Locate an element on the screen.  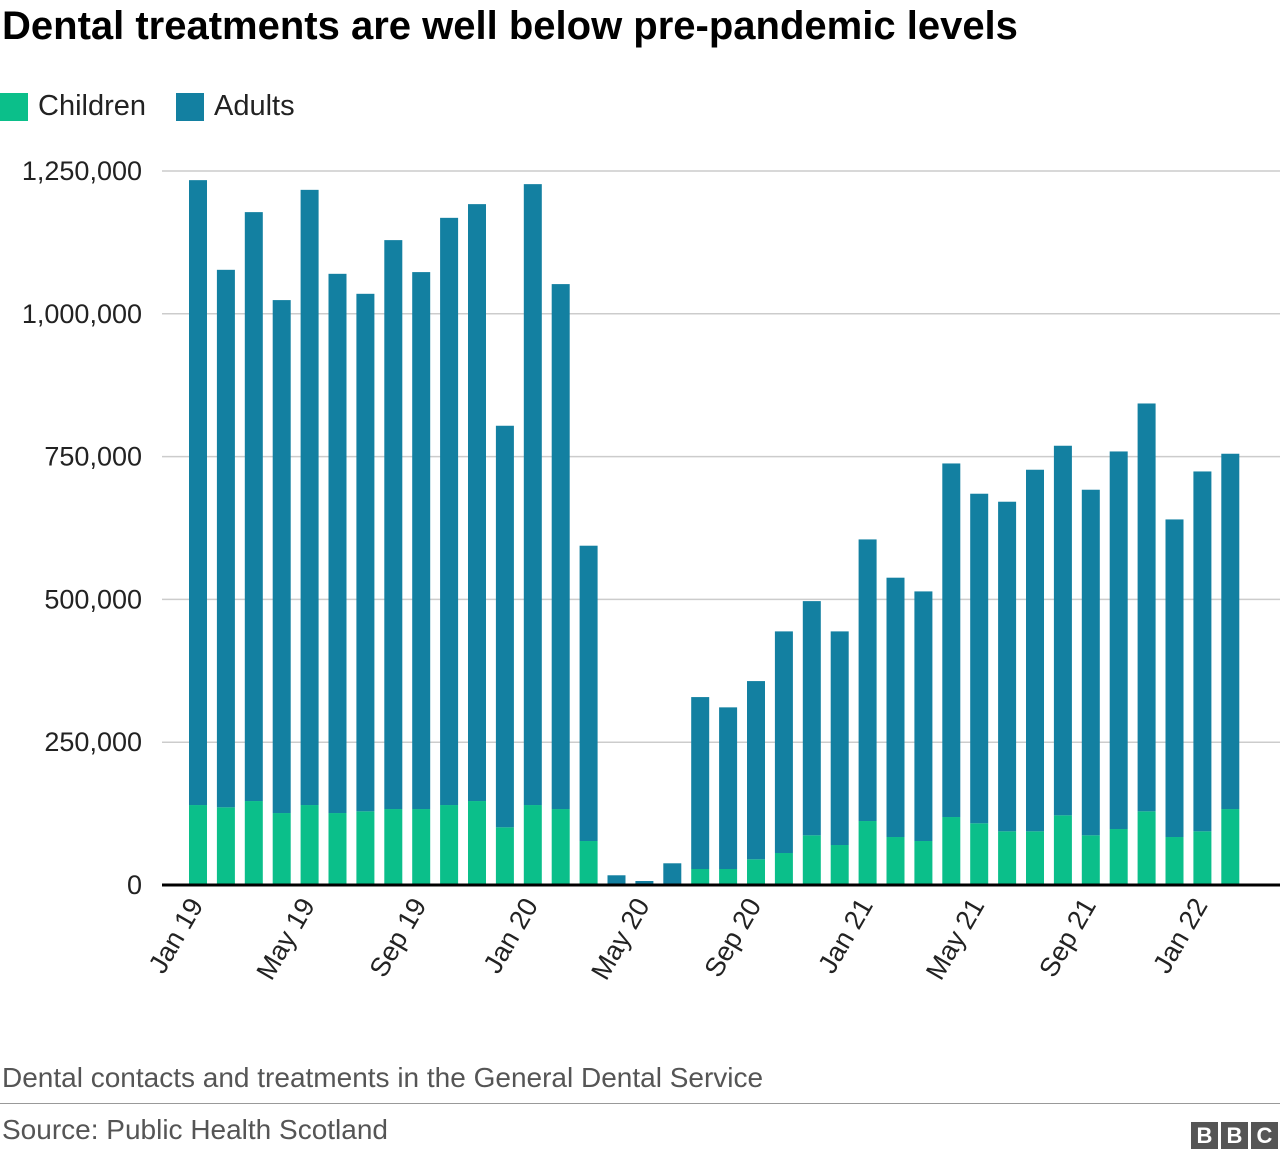
x-tick-label: May 20 is located at coordinates (620, 939).